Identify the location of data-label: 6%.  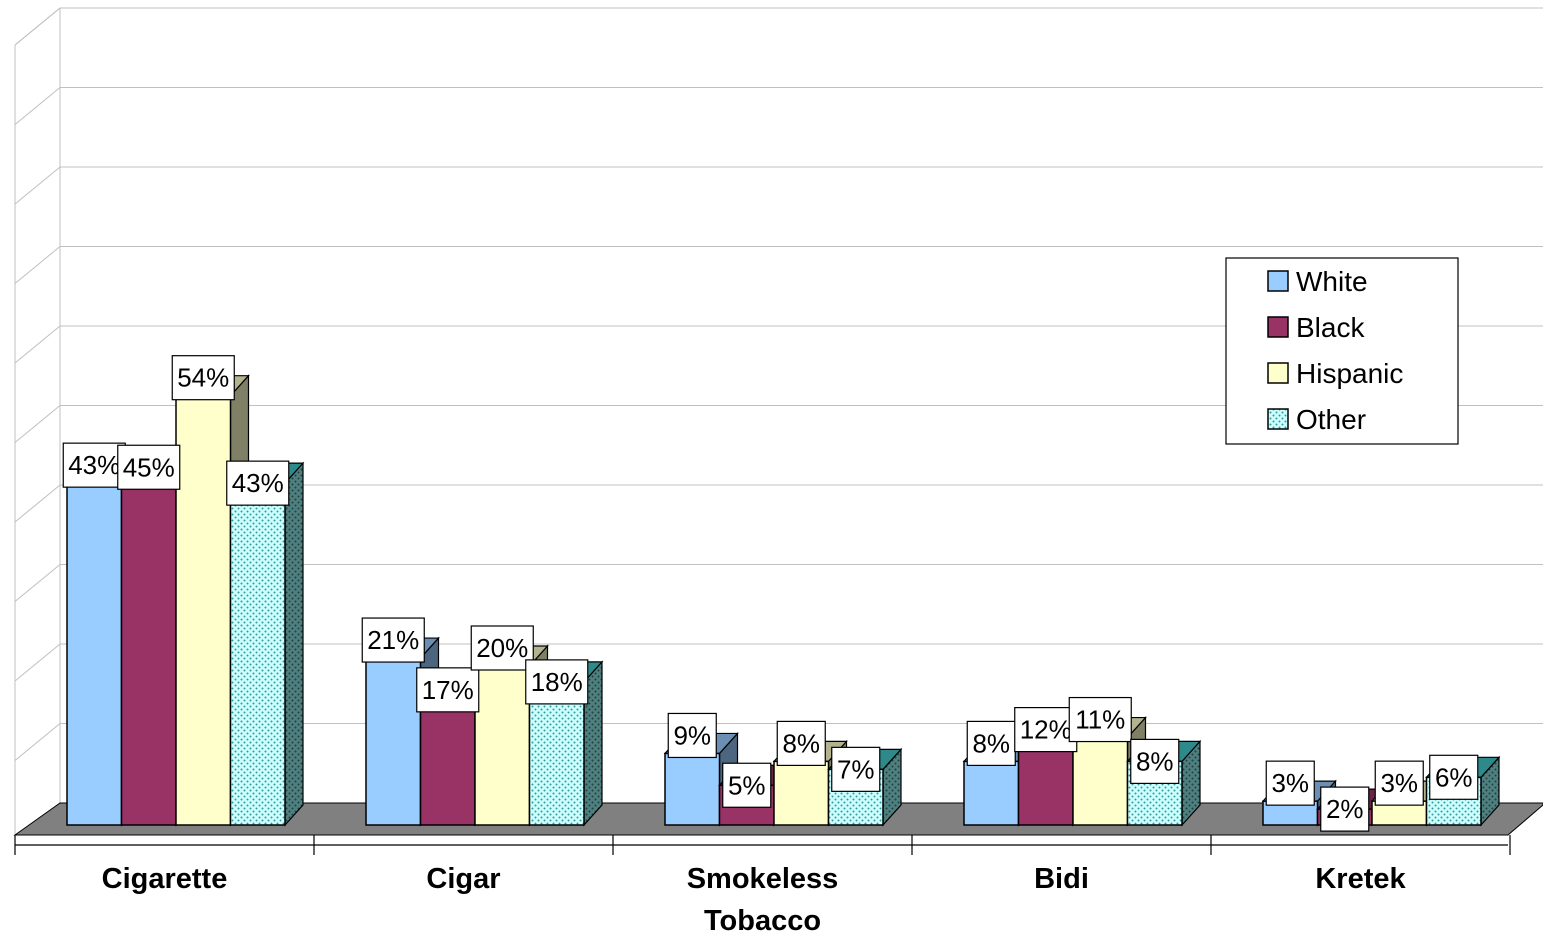
(1454, 777).